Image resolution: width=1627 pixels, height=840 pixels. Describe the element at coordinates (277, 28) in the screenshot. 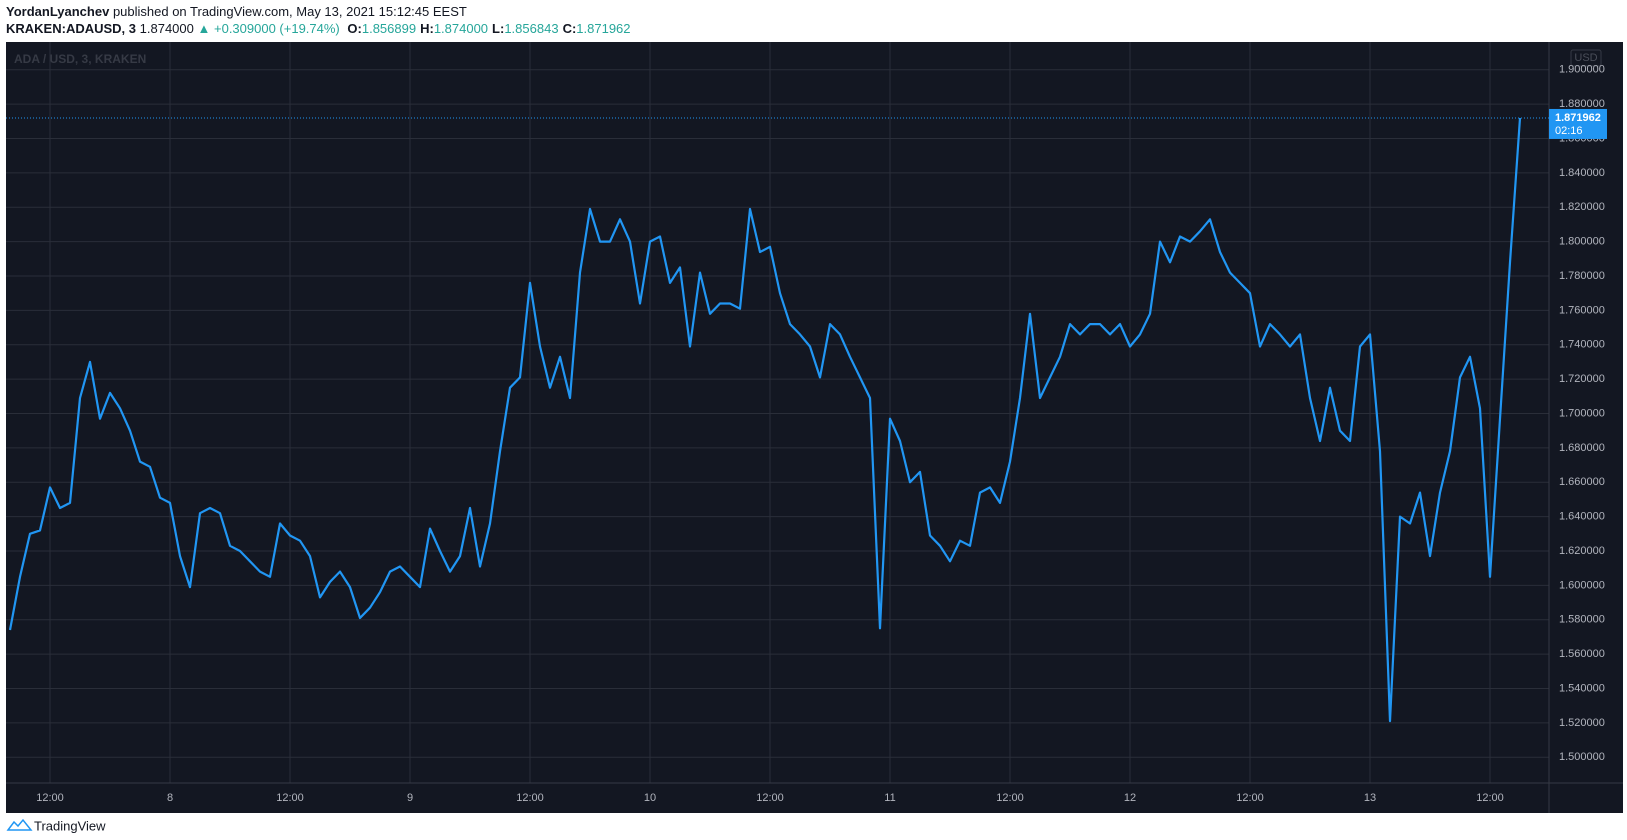

I see `change: +0.309000 (+19.74%)` at that location.